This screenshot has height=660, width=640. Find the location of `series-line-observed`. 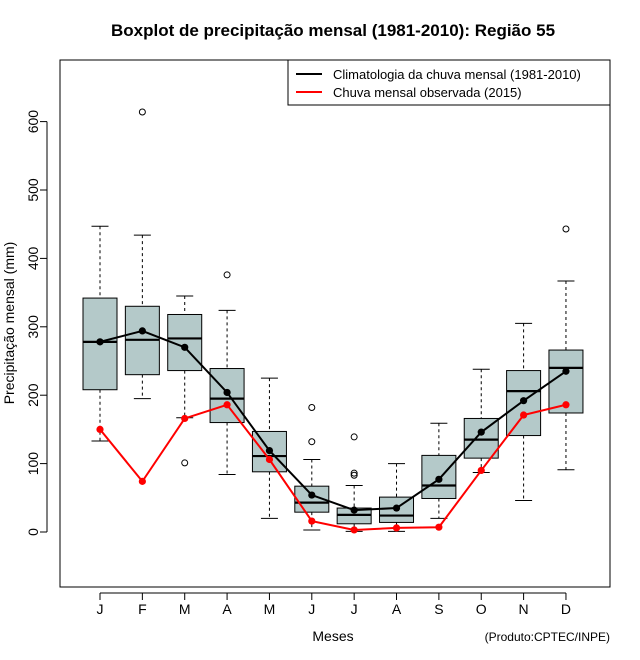

series-line-observed is located at coordinates (333, 467).